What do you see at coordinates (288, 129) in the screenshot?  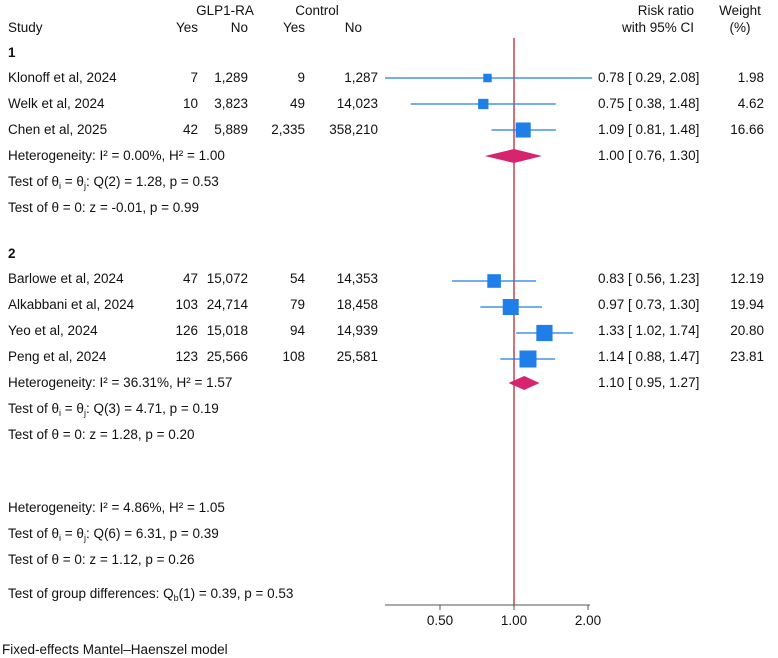 I see `ctrl-yes: 2,335` at bounding box center [288, 129].